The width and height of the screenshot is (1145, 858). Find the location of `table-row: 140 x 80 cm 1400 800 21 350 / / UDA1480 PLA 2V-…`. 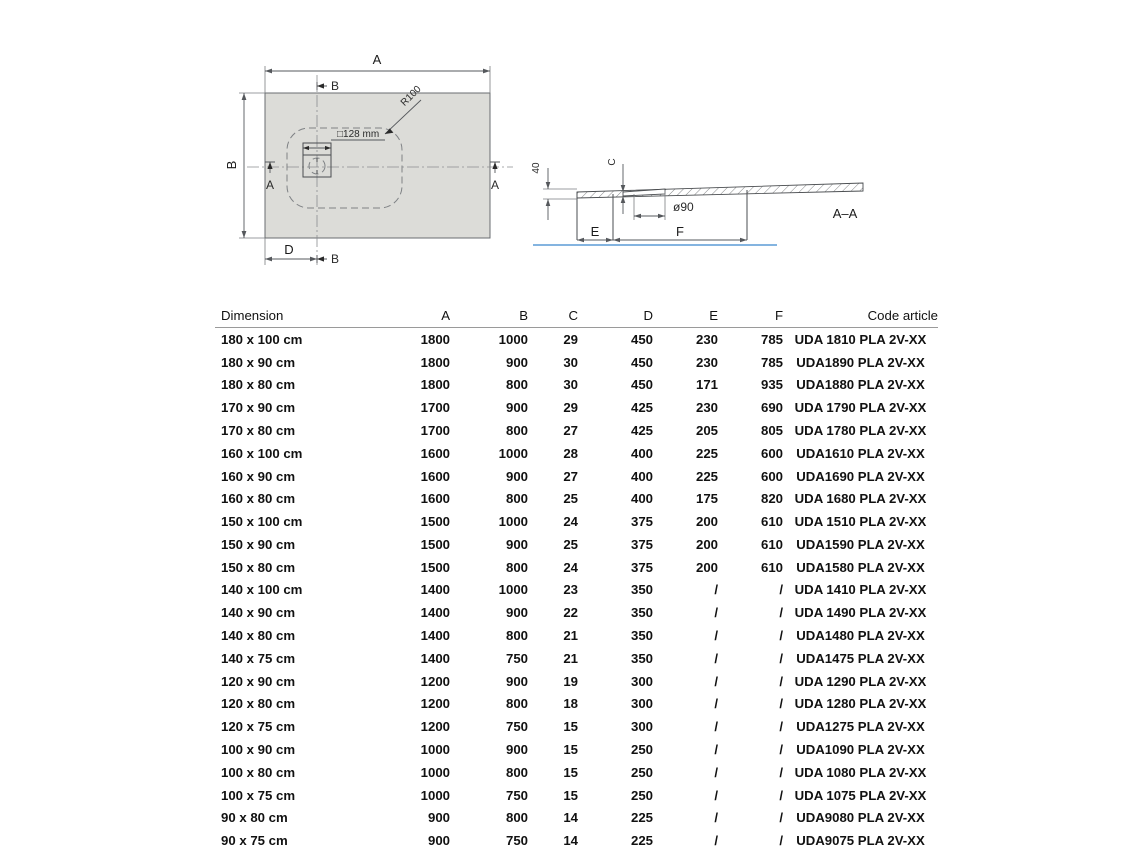

table-row: 140 x 80 cm 1400 800 21 350 / / UDA1480 PLA 2V-… is located at coordinates (576, 635).